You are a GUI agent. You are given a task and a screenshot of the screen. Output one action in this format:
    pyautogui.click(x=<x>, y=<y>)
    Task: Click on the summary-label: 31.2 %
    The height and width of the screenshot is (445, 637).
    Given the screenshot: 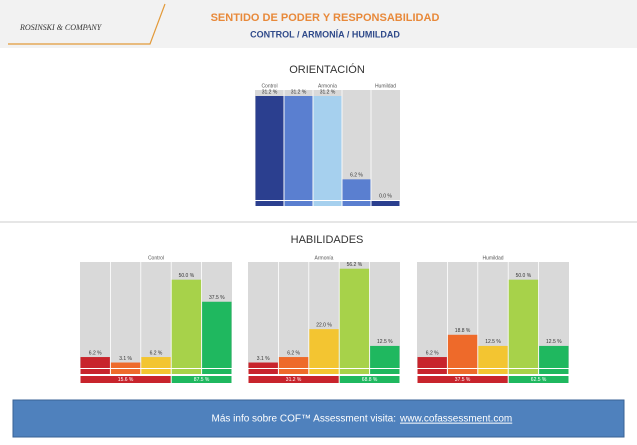 What is the action you would take?
    pyautogui.click(x=294, y=380)
    